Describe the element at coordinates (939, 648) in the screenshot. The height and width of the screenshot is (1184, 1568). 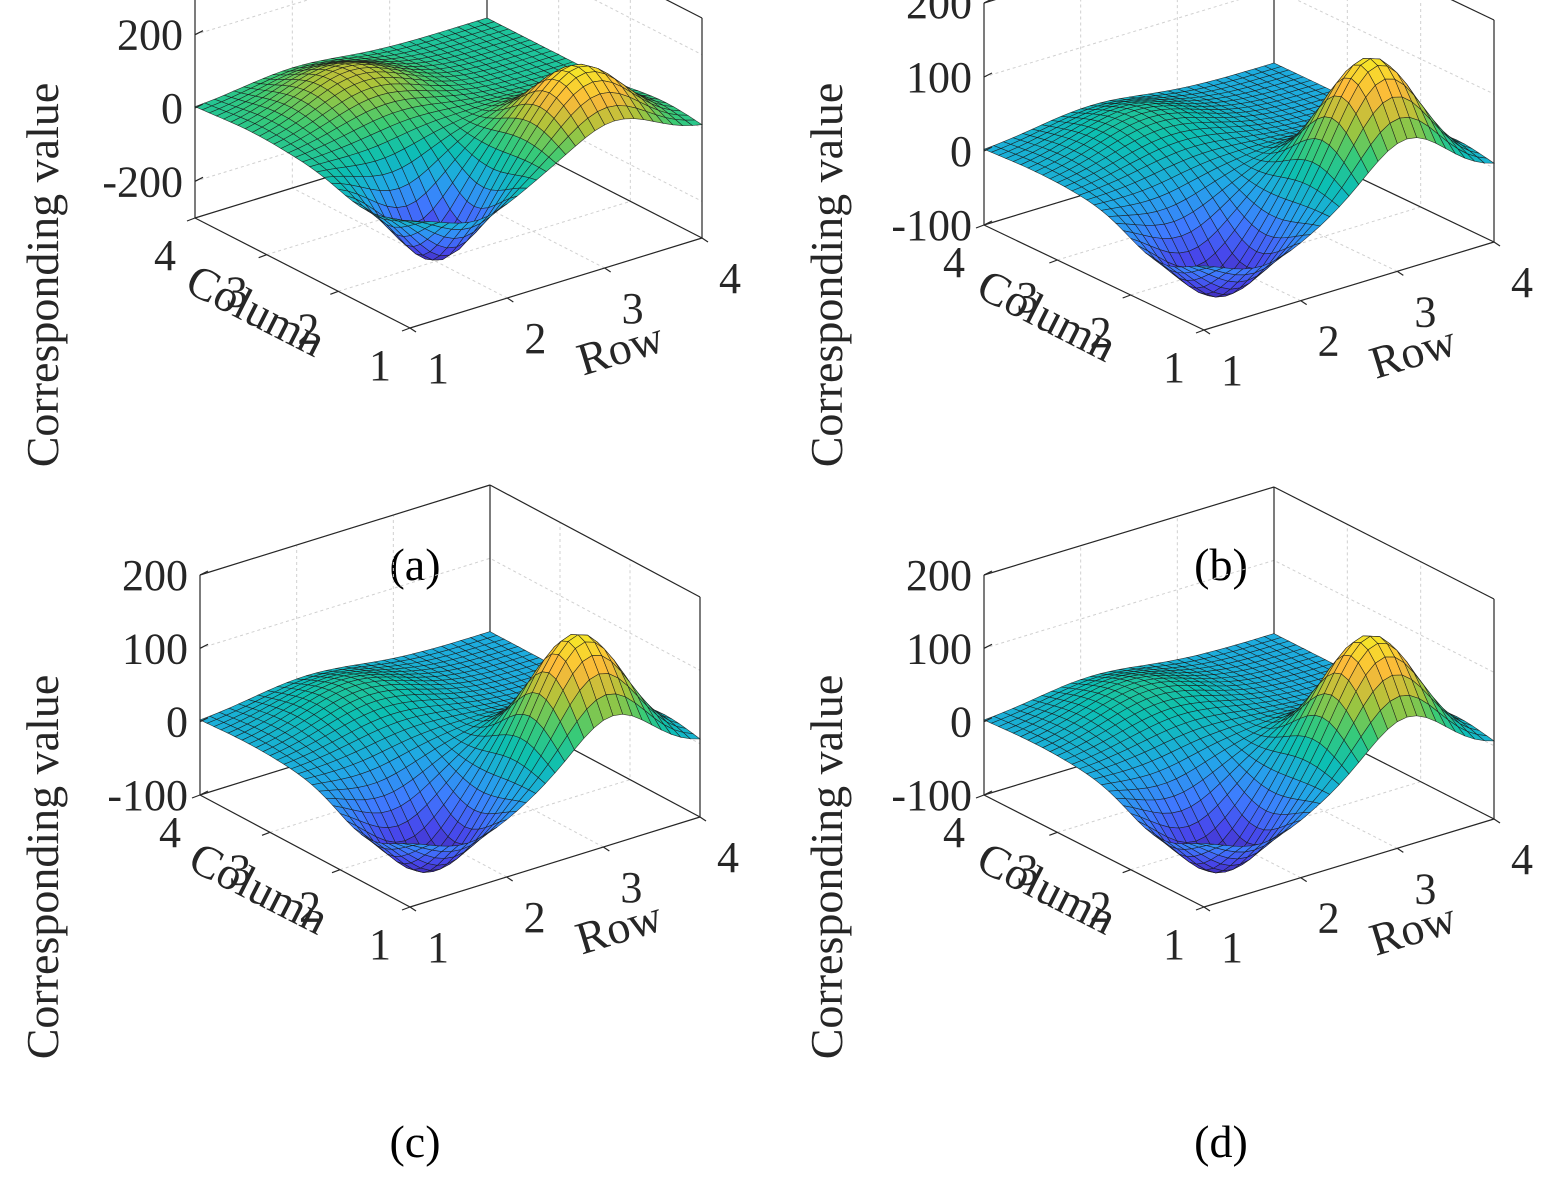
I see `z-tick-label: 100` at that location.